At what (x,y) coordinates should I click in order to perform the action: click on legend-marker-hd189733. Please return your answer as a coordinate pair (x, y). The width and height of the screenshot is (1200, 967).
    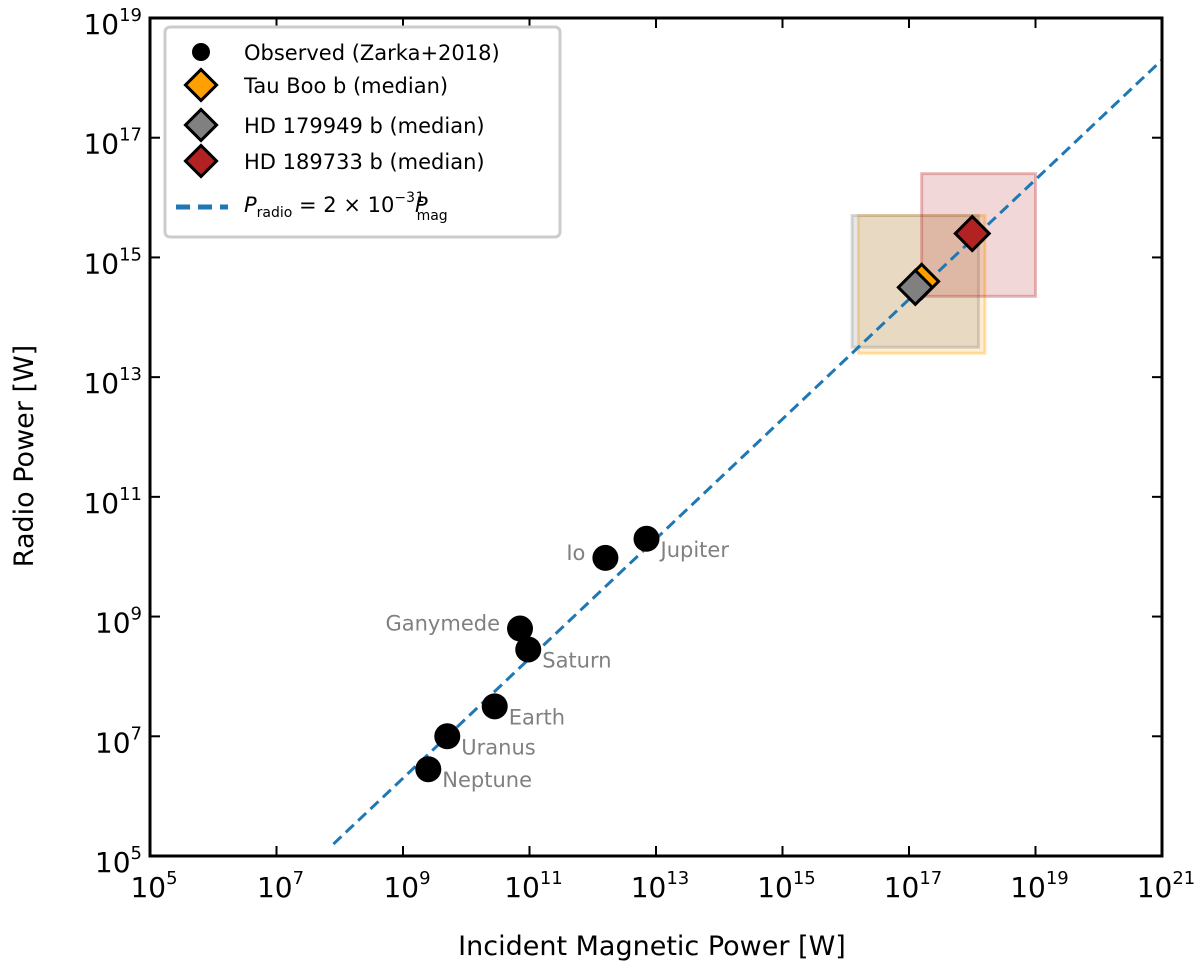
    Looking at the image, I should click on (201, 161).